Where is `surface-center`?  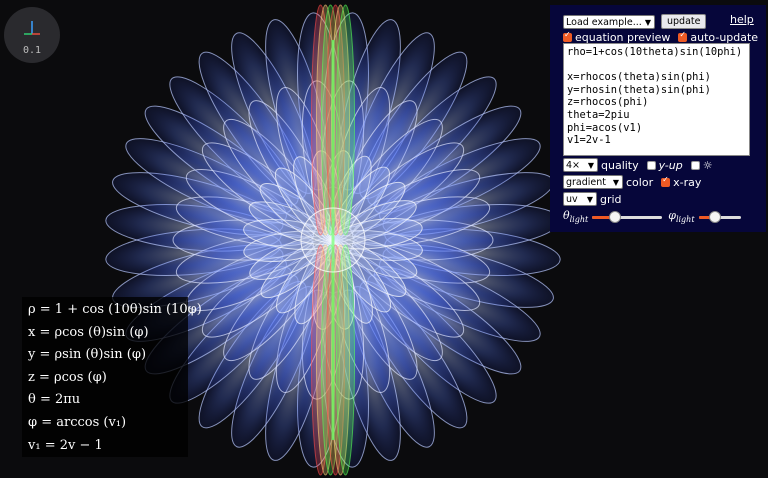
surface-center is located at coordinates (333, 240).